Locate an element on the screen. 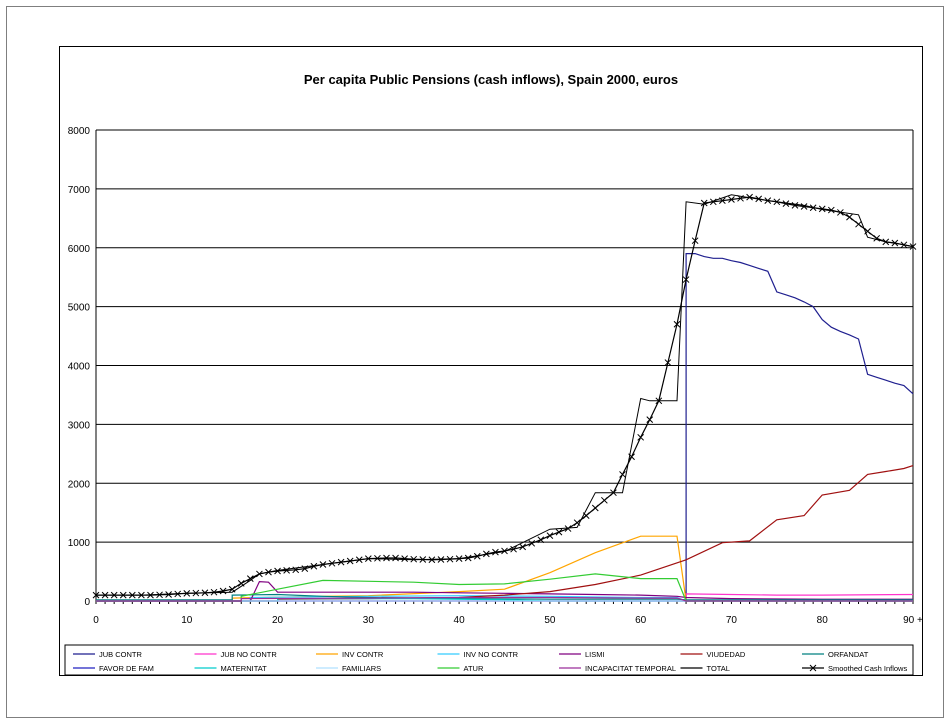  y-tick-label: 2000 is located at coordinates (79, 484).